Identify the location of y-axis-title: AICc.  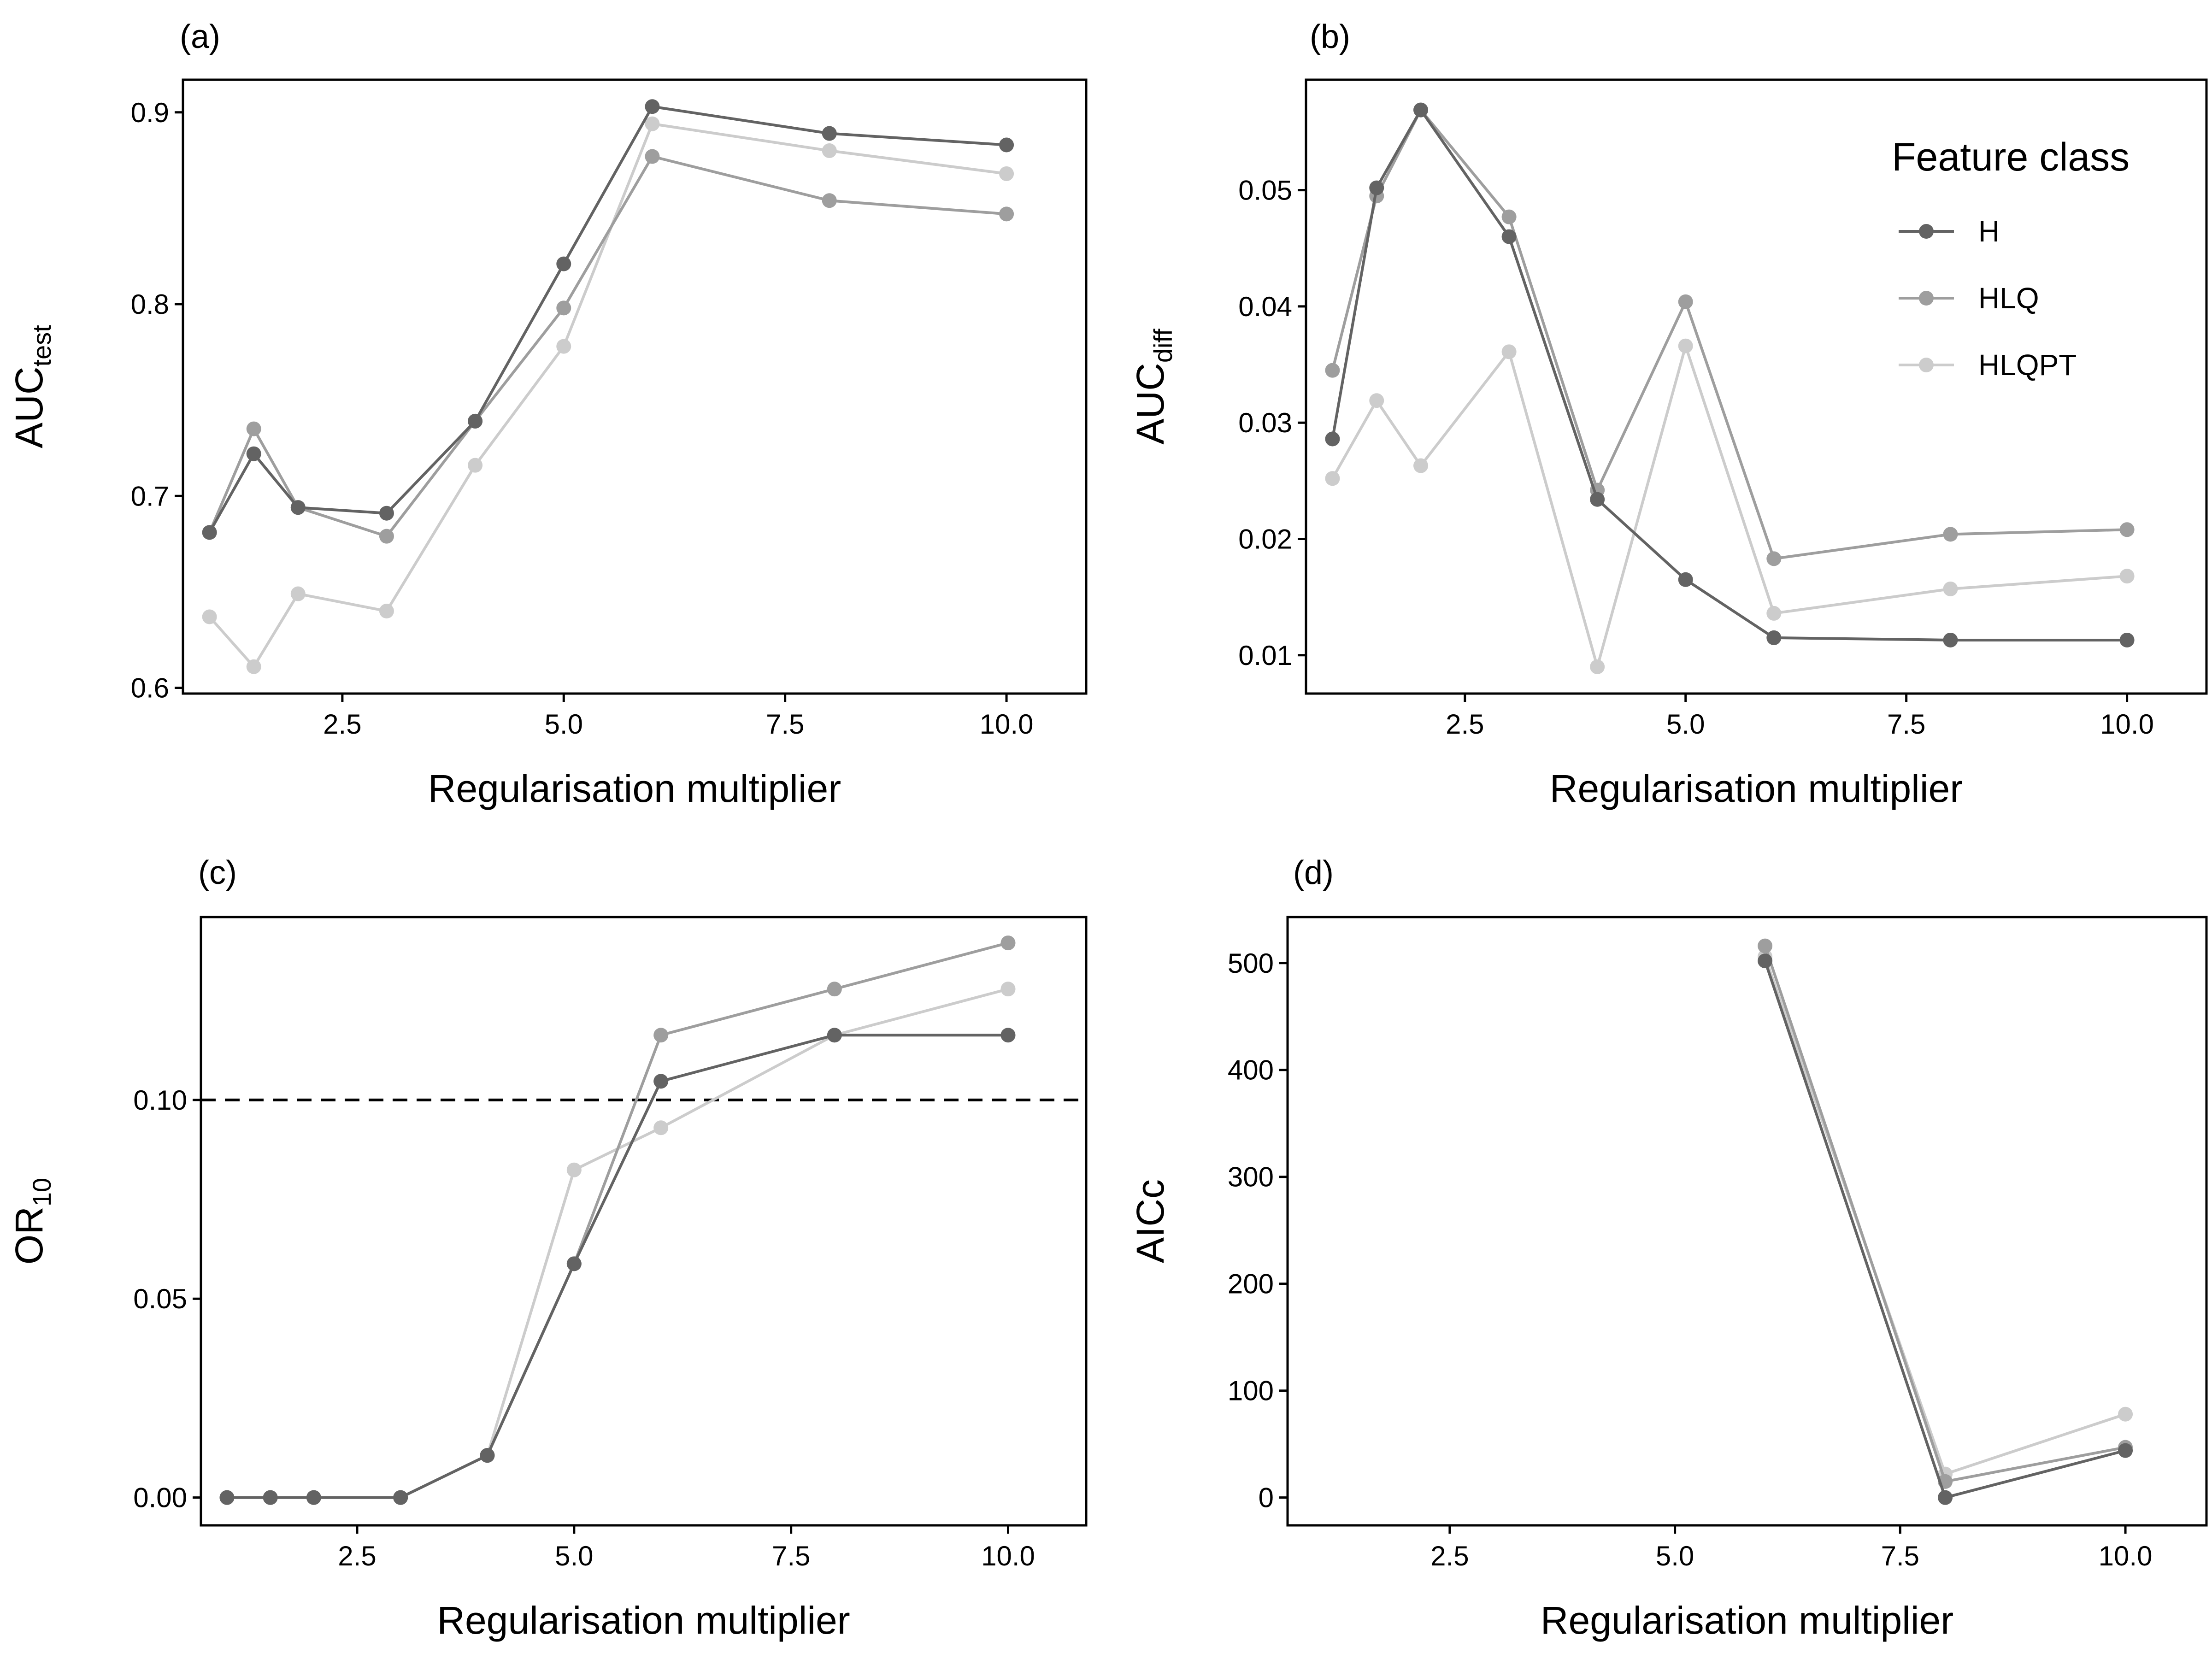
(1150, 1221).